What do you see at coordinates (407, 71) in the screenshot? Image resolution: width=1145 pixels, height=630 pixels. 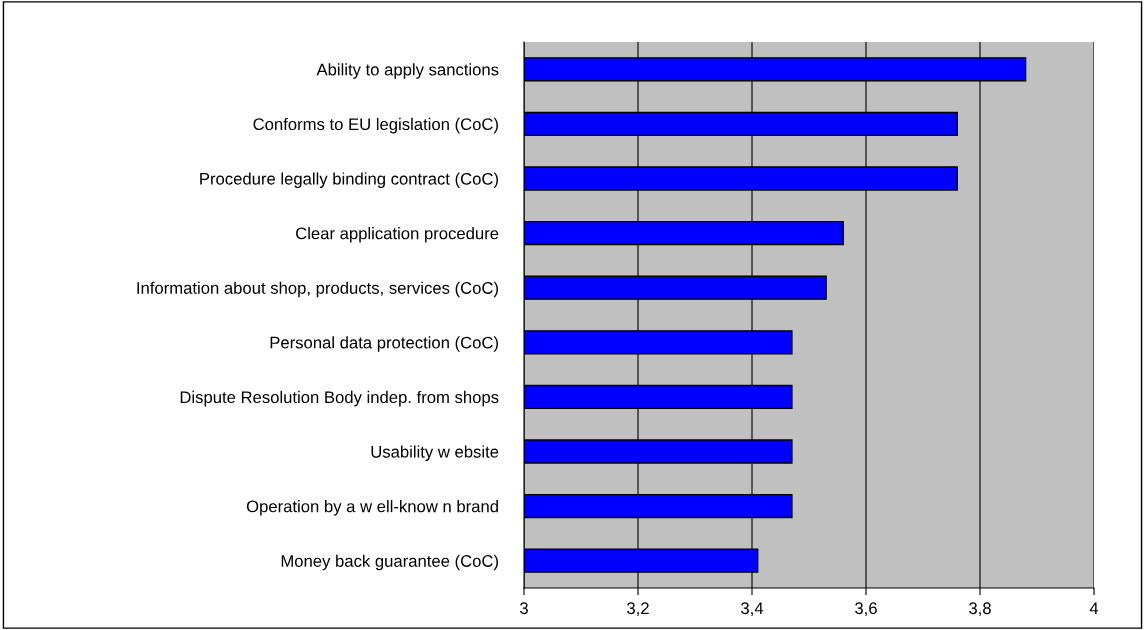 I see `y-tick-label: Ability to apply sanctions` at bounding box center [407, 71].